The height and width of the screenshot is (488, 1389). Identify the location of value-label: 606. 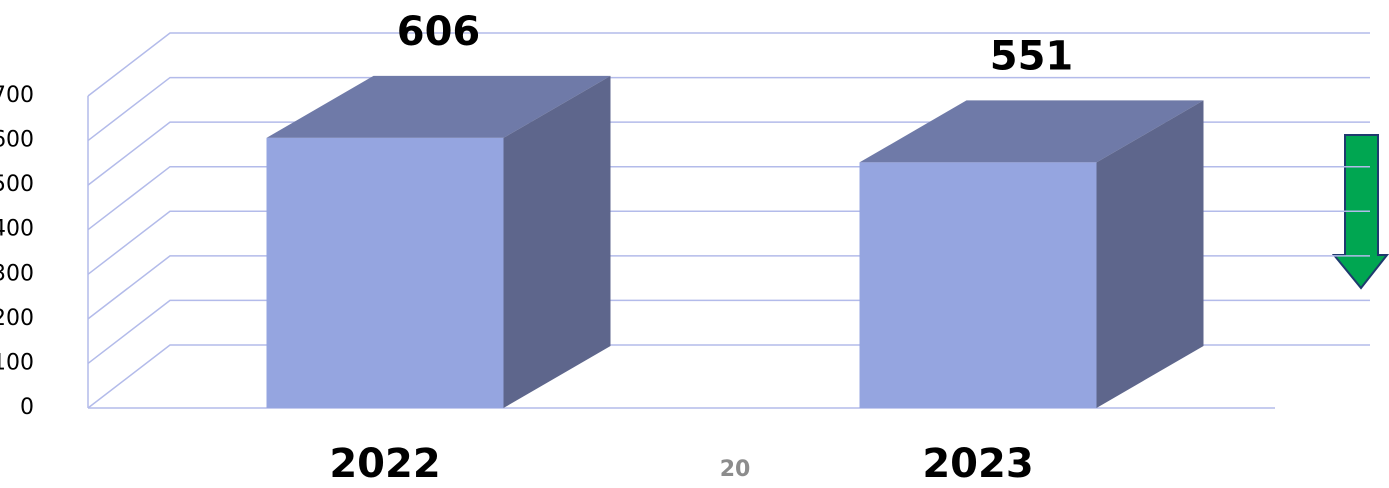
(439, 32).